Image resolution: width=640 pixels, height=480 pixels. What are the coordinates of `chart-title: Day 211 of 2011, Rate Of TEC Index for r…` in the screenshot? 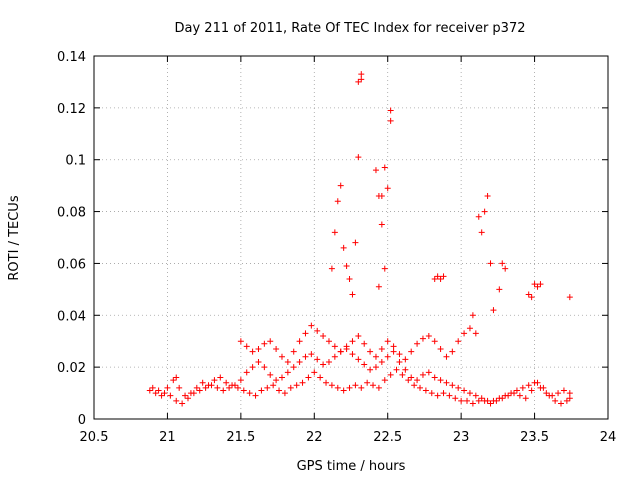 It's located at (350, 28).